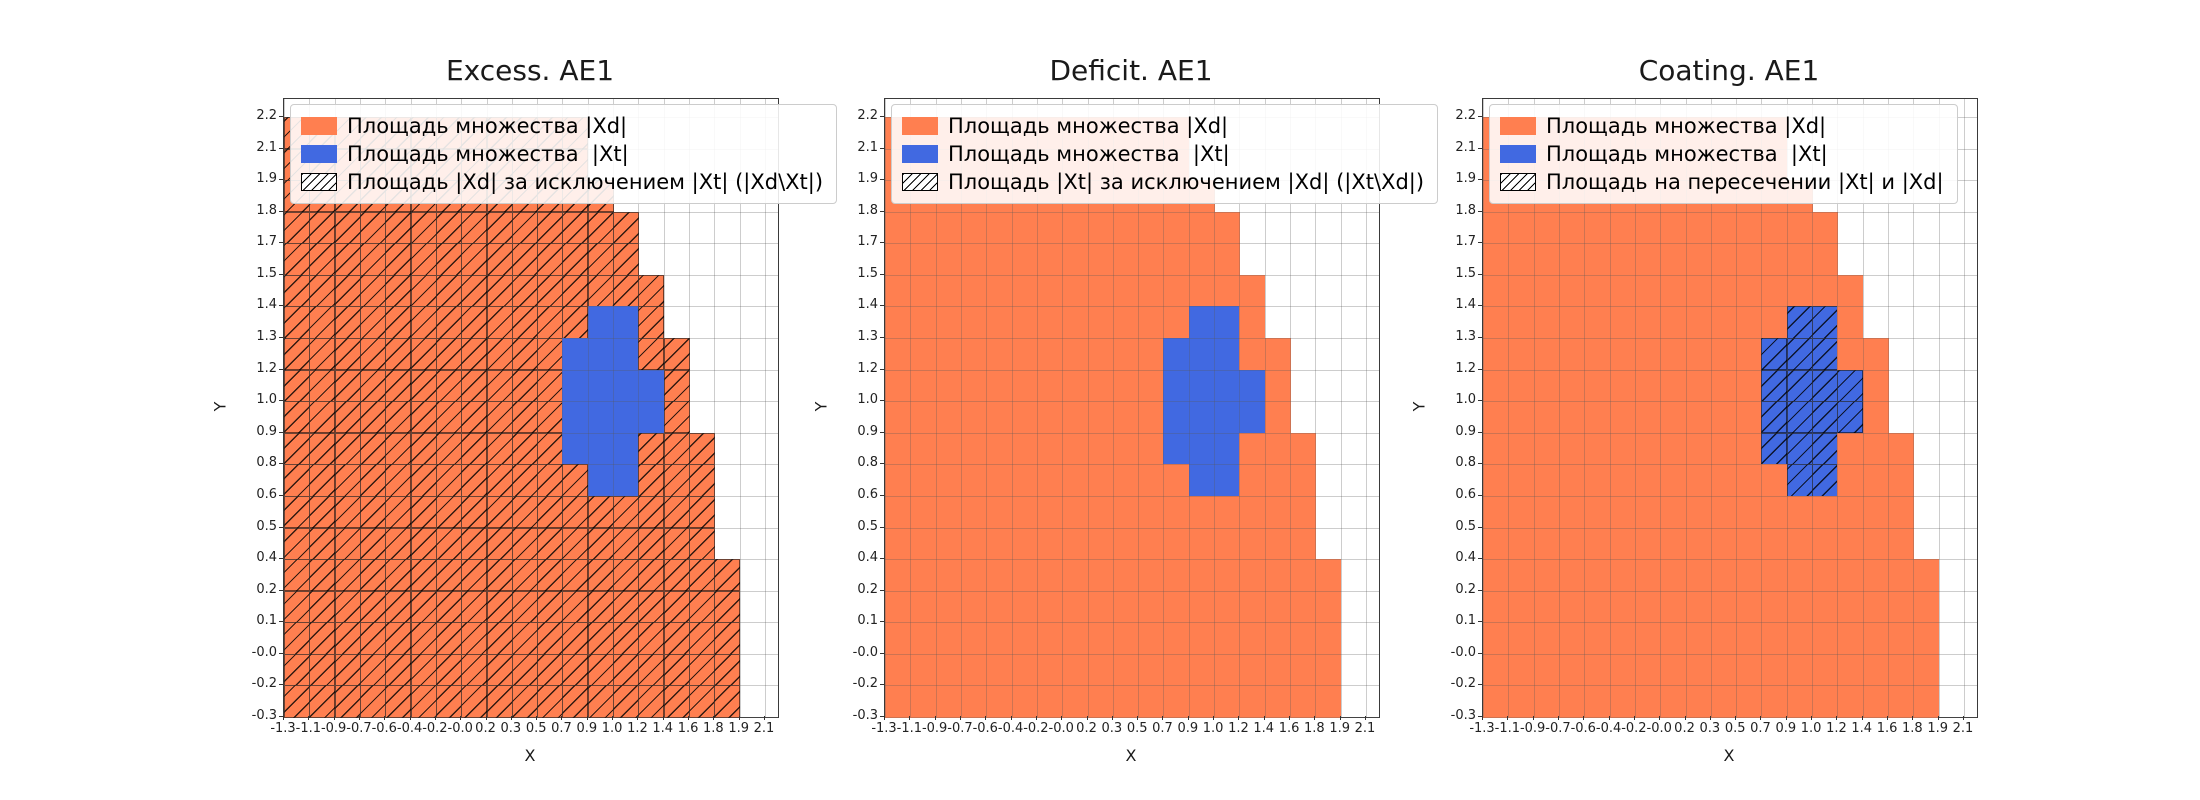 This screenshot has height=800, width=2200. What do you see at coordinates (266, 337) in the screenshot?
I see `y-tick-label: 1.3` at bounding box center [266, 337].